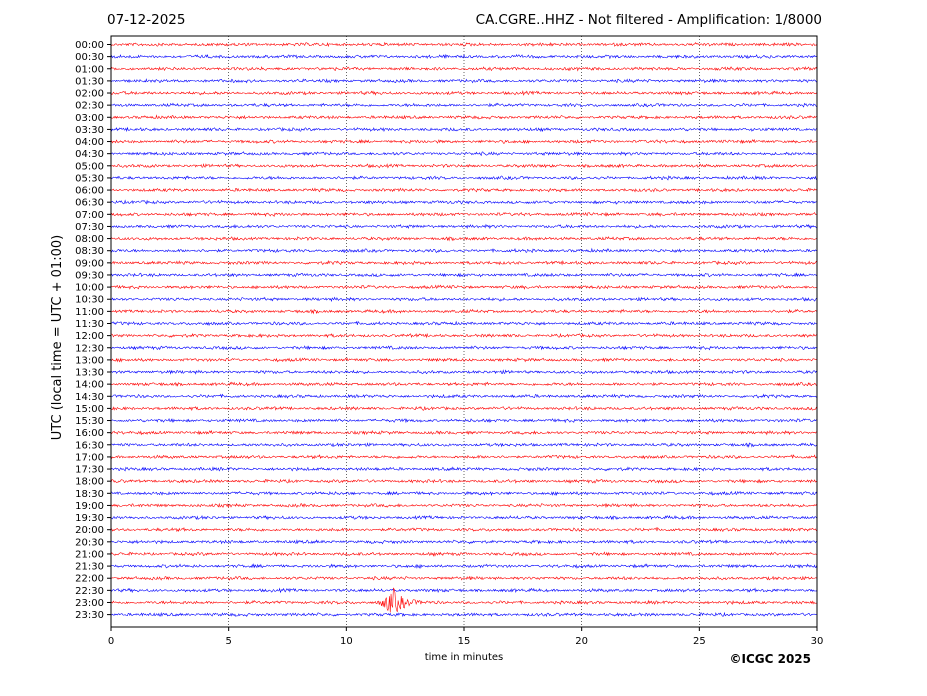 The image size is (927, 696). Describe the element at coordinates (89, 397) in the screenshot. I see `y-tick-label: 14:30` at that location.